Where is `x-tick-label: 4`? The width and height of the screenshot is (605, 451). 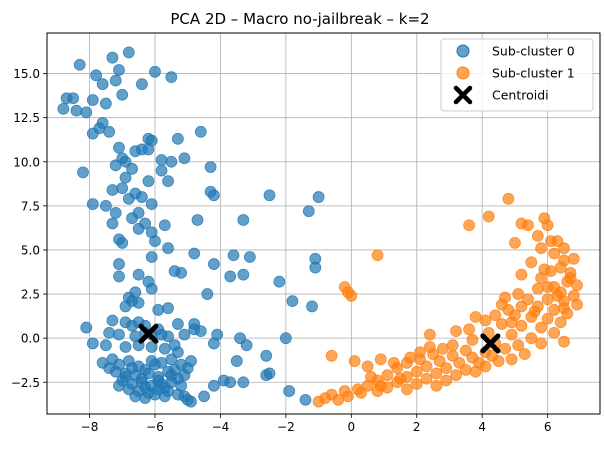 x-tick-label: 4 is located at coordinates (482, 427).